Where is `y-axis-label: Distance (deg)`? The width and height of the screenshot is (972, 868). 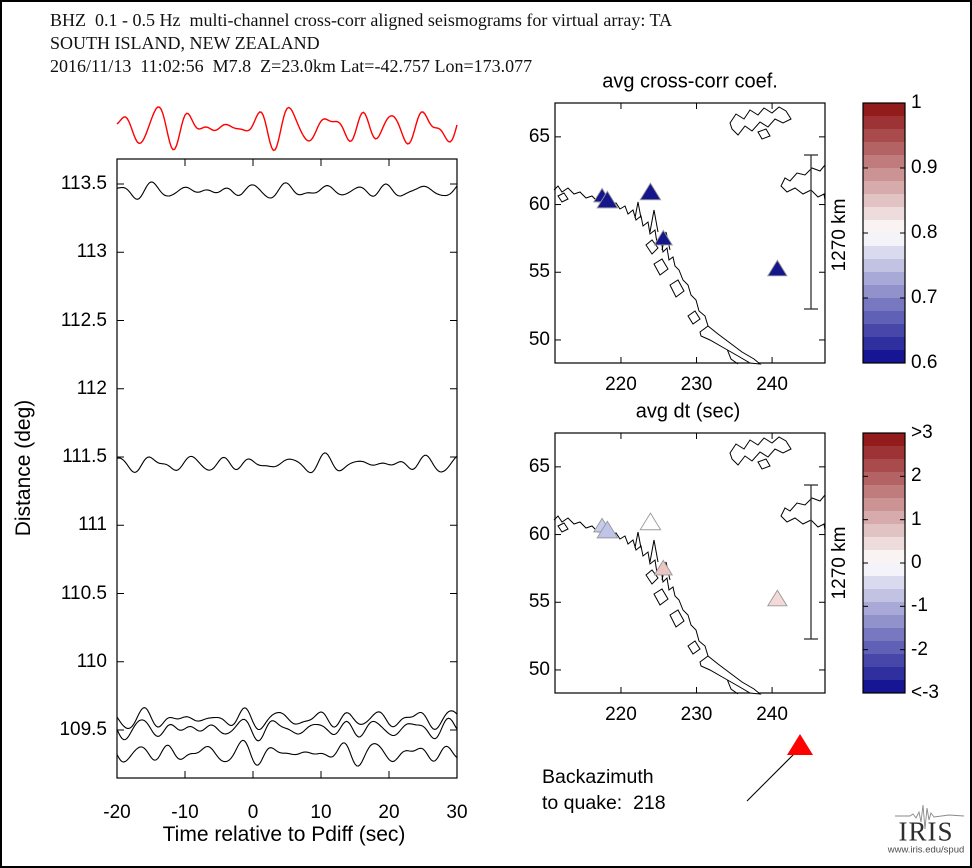 y-axis-label: Distance (deg) is located at coordinates (23, 468).